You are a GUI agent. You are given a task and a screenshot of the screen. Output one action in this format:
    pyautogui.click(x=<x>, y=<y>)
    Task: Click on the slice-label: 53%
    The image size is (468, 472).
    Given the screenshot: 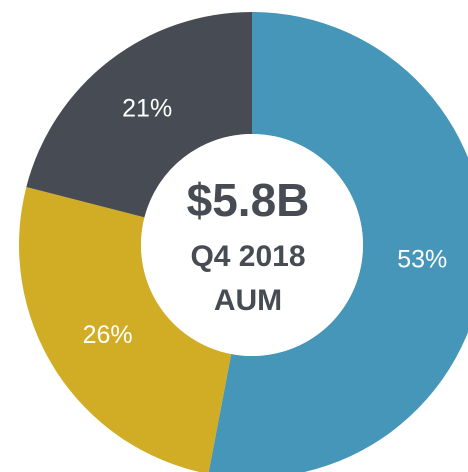 What is the action you would take?
    pyautogui.click(x=422, y=260)
    